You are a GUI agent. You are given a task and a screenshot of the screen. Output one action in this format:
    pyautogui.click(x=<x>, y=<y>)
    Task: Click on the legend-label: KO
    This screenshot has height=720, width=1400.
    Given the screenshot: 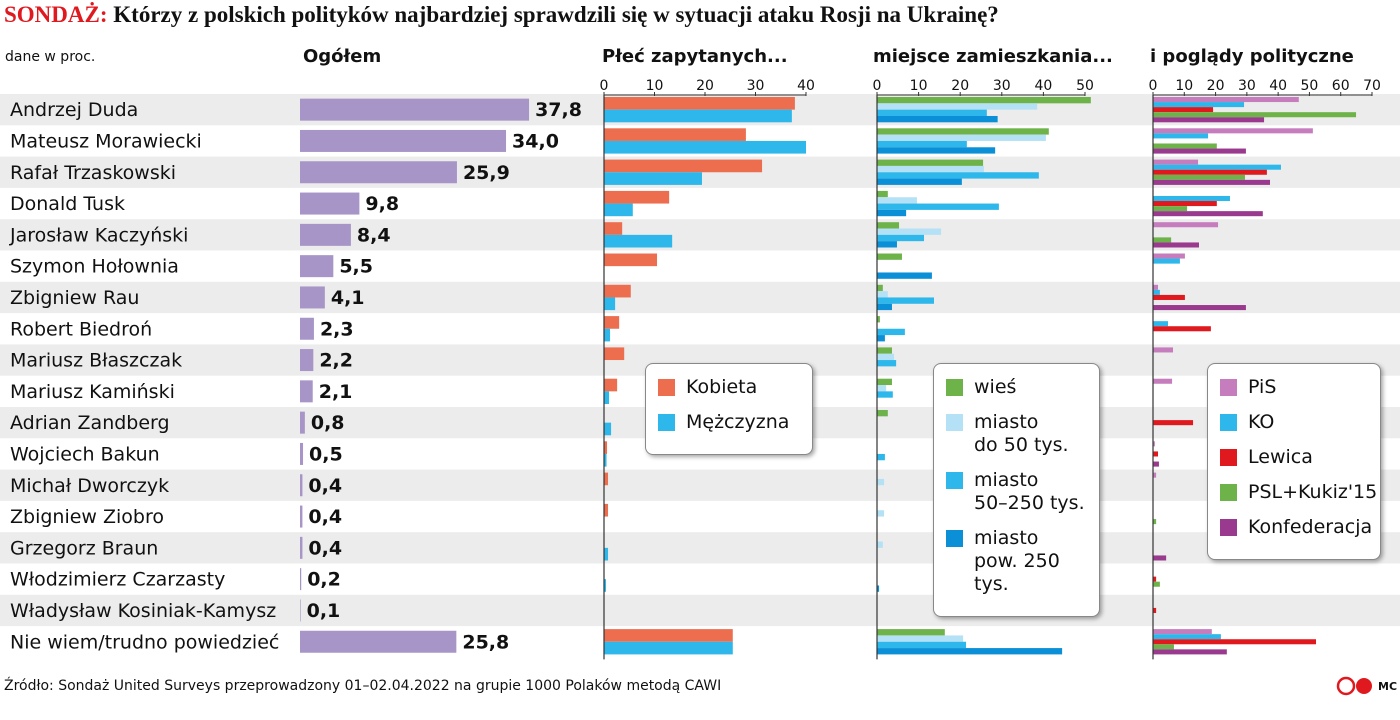 What is the action you would take?
    pyautogui.click(x=1261, y=422)
    